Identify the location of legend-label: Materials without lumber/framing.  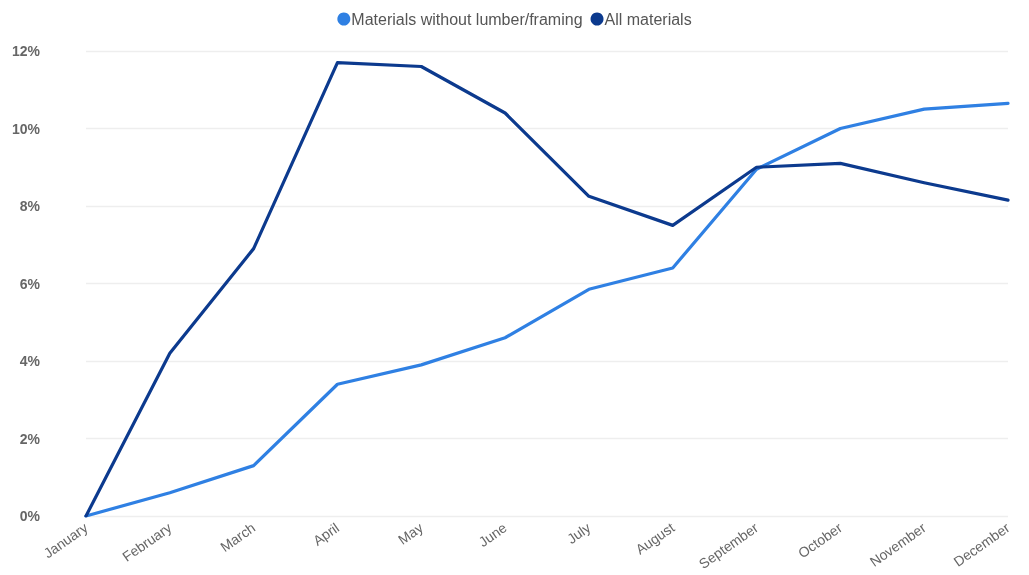
(467, 19).